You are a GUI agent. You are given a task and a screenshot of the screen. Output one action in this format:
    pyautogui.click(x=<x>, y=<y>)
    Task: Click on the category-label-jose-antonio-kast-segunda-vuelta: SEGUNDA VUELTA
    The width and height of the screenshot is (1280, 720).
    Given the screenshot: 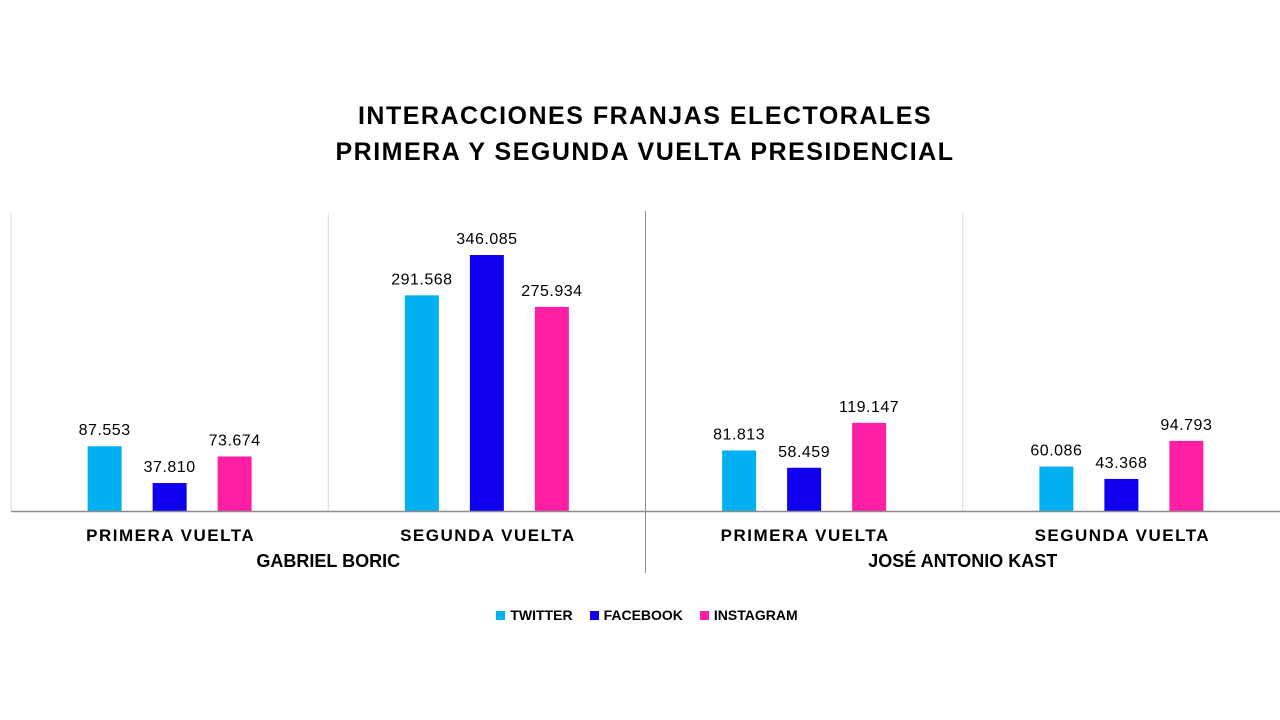 What is the action you would take?
    pyautogui.click(x=1123, y=535)
    